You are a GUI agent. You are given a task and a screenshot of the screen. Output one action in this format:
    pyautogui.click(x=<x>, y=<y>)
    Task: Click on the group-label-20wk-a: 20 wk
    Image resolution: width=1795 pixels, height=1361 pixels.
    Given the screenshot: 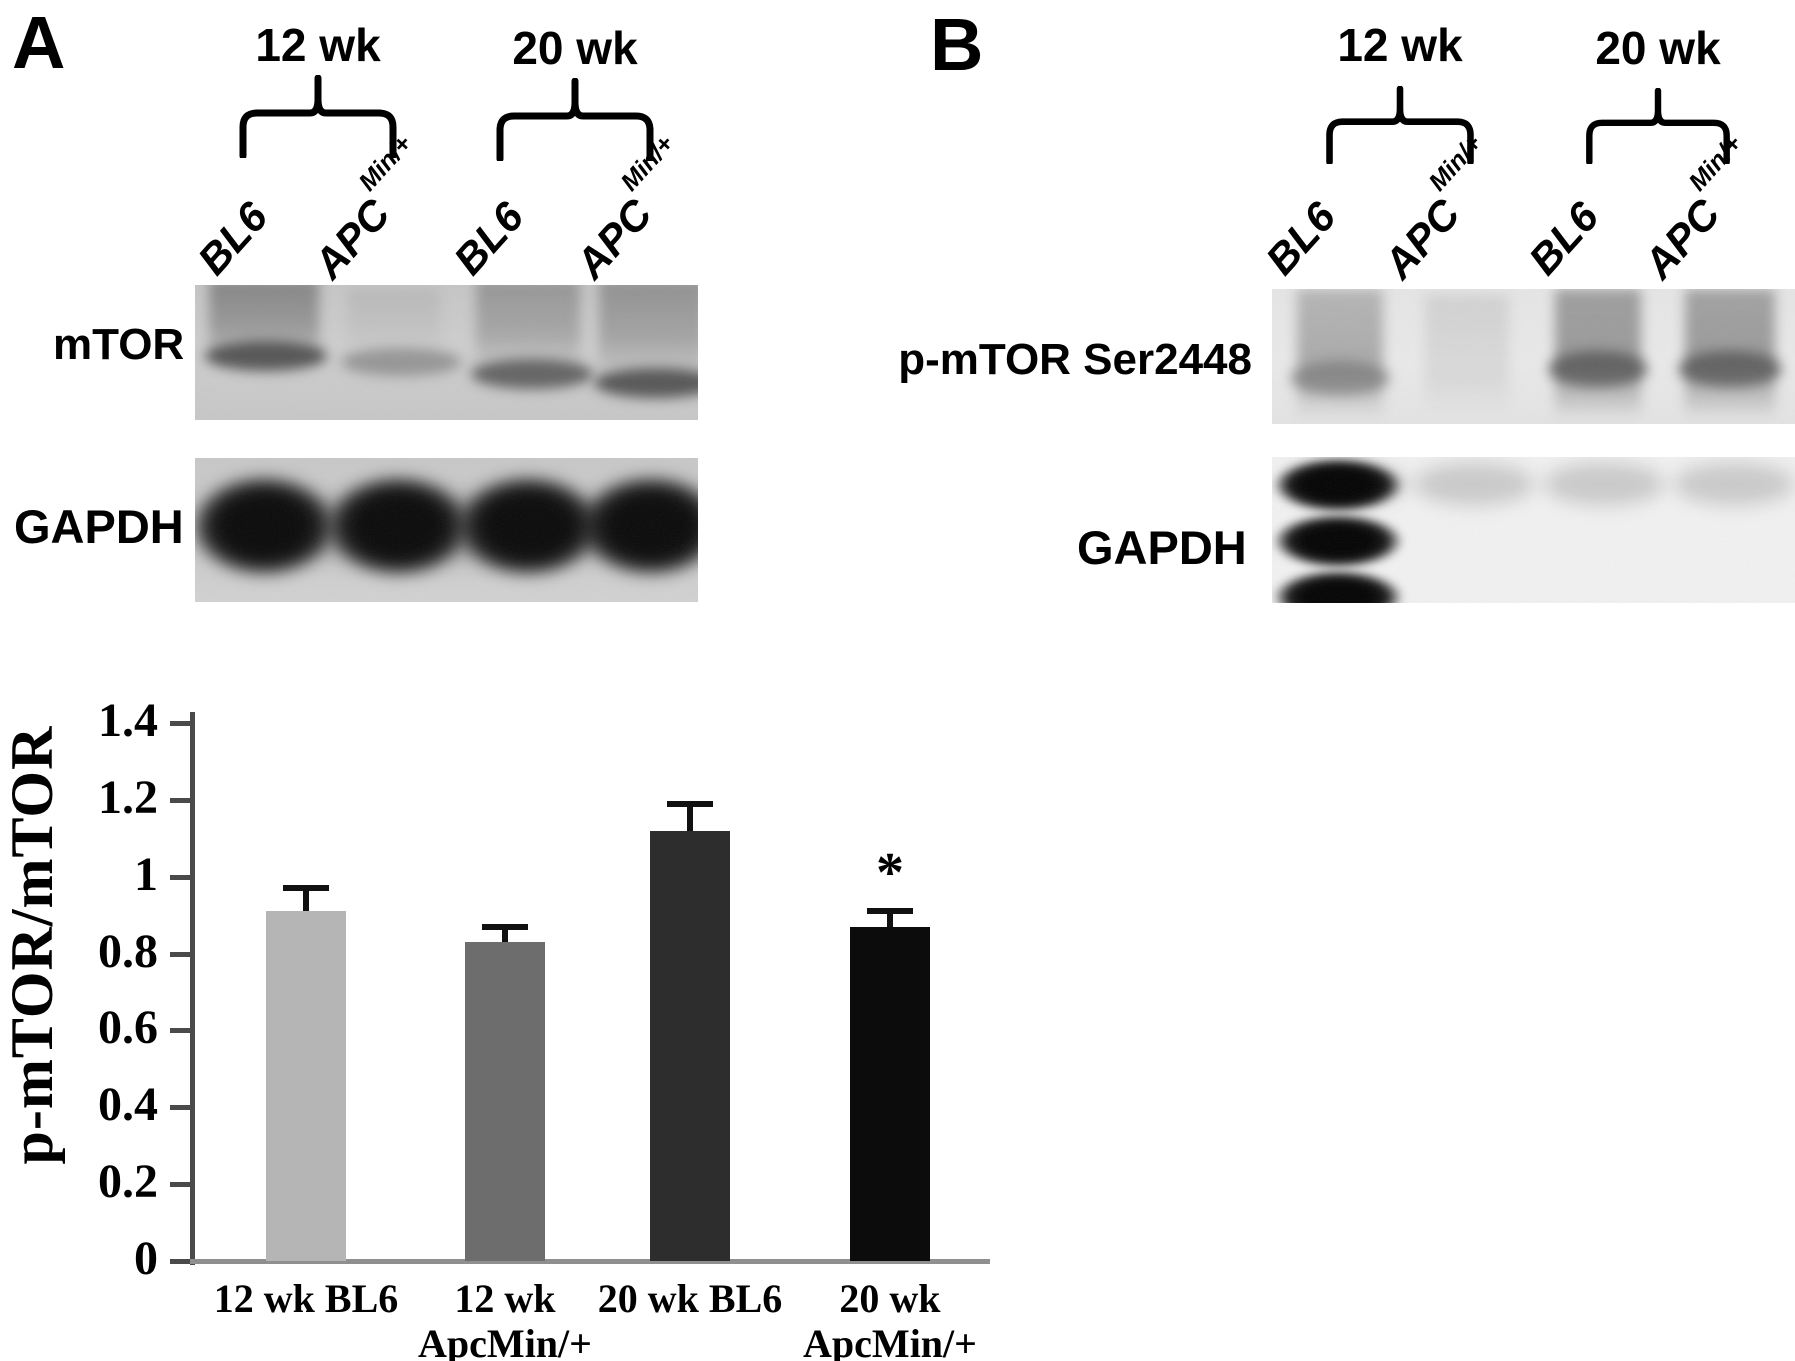 What is the action you would take?
    pyautogui.click(x=575, y=48)
    